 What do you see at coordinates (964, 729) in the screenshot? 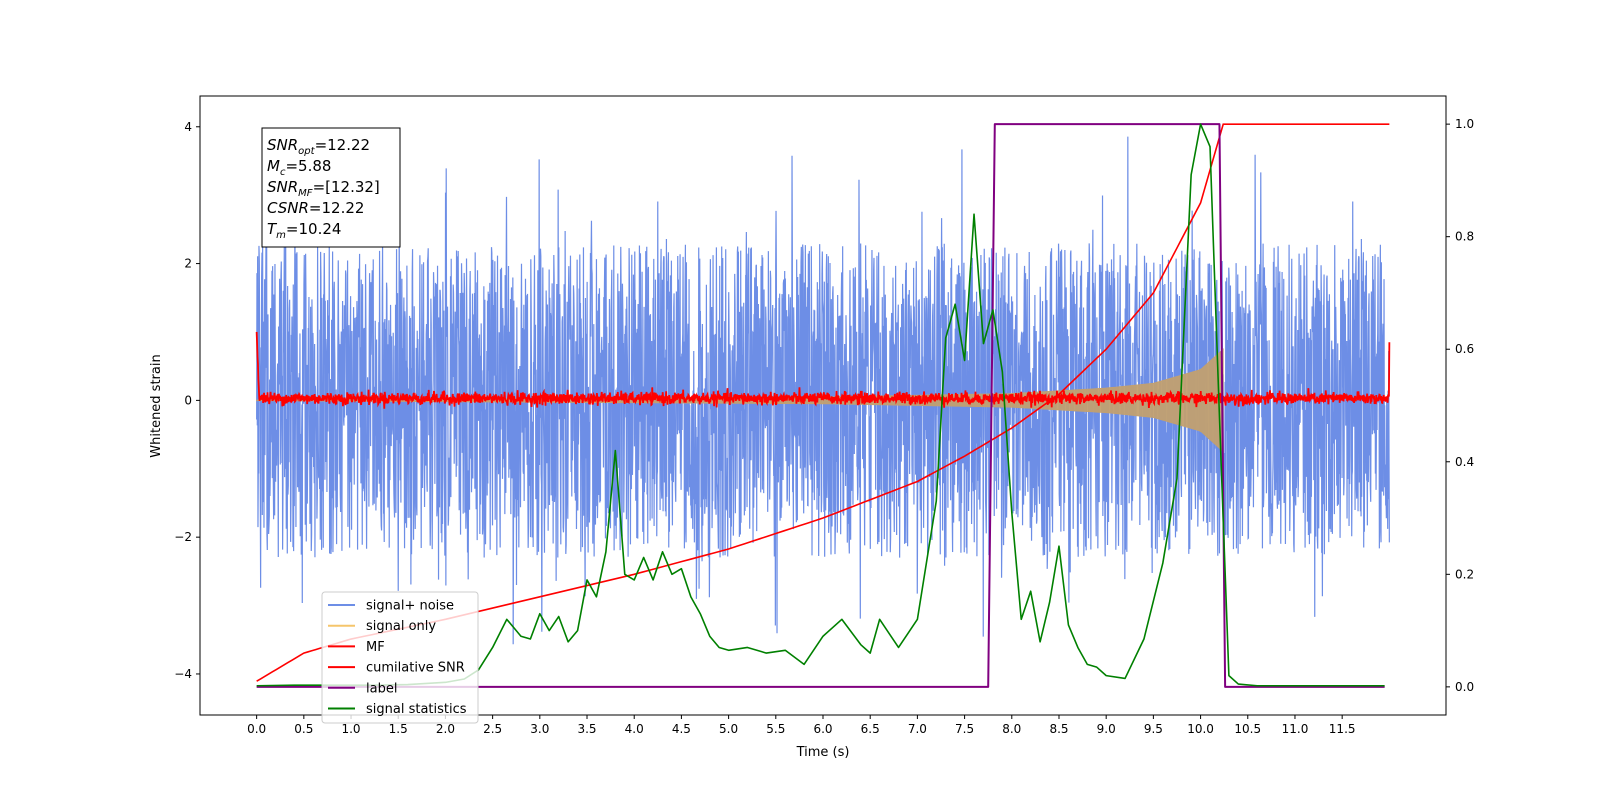
I see `x-tick-label: 7.5` at bounding box center [964, 729].